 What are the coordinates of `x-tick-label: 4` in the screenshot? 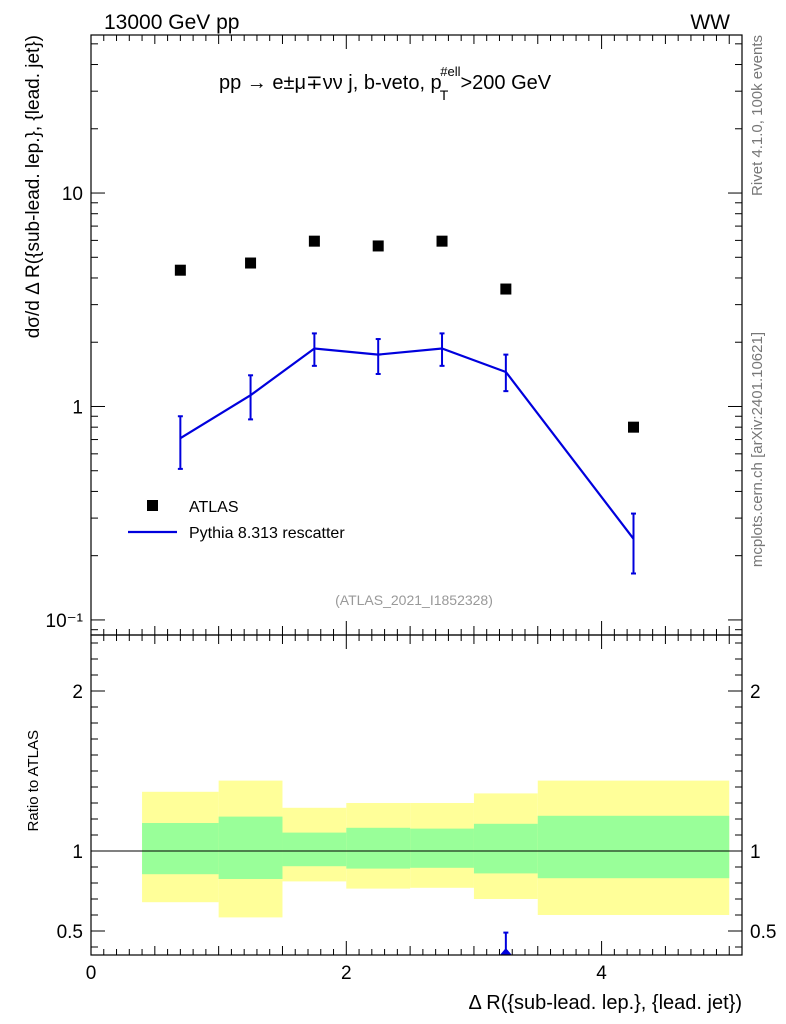 It's located at (601, 973).